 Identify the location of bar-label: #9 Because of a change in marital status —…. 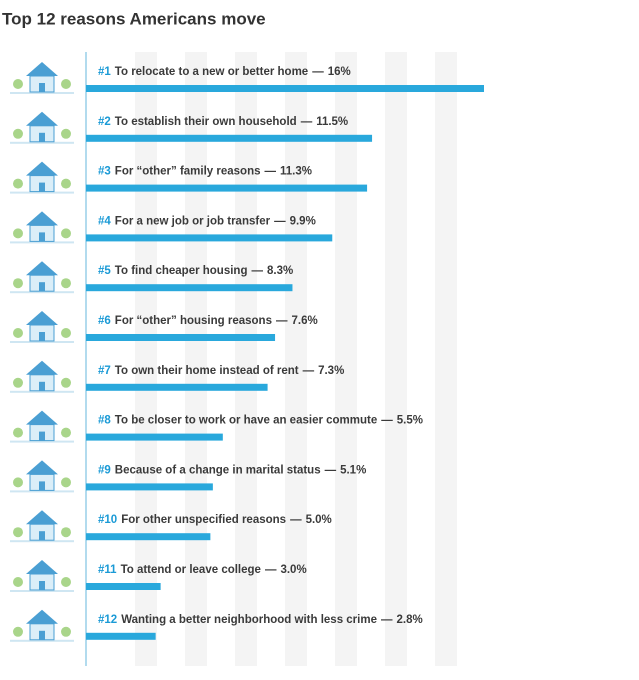
(232, 470).